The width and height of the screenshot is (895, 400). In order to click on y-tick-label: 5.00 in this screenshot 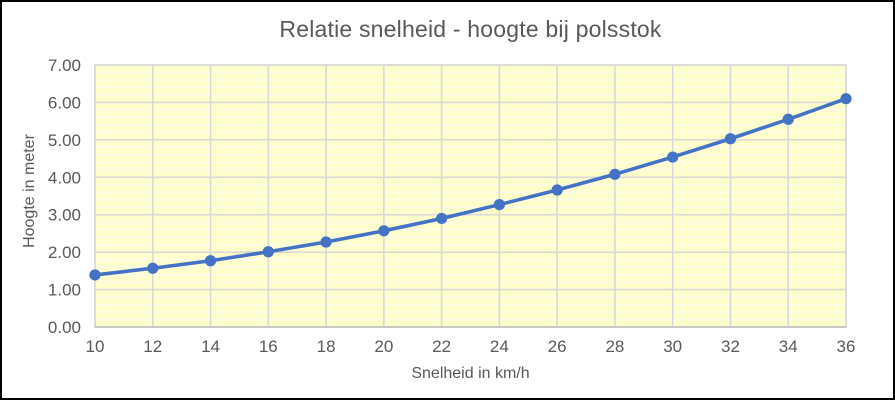, I will do `click(64, 140)`.